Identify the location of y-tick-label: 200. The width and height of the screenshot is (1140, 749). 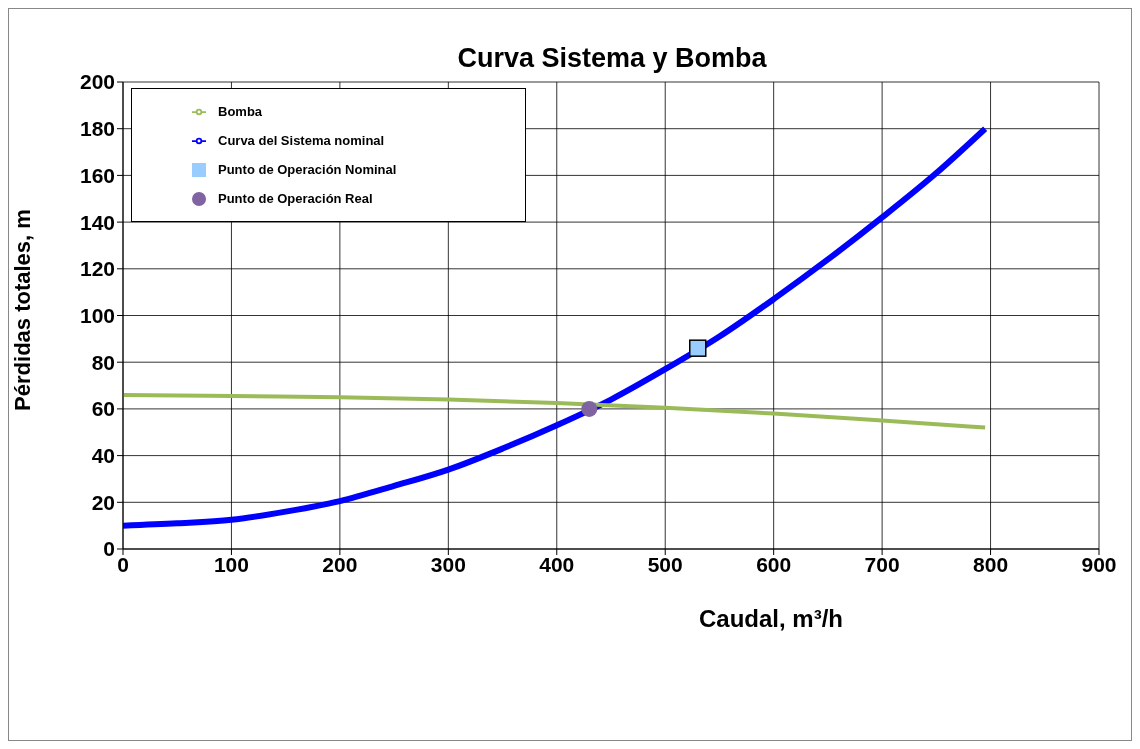
(97, 82).